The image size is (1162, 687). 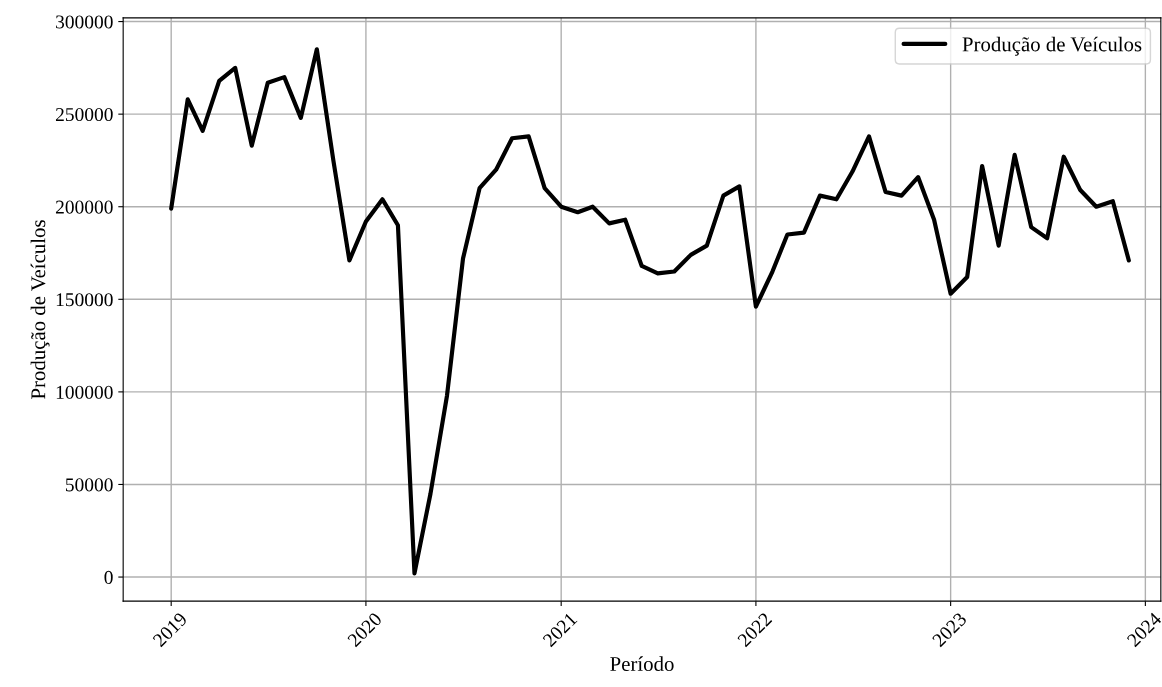 I want to click on x-tick-label: 2021, so click(x=560, y=630).